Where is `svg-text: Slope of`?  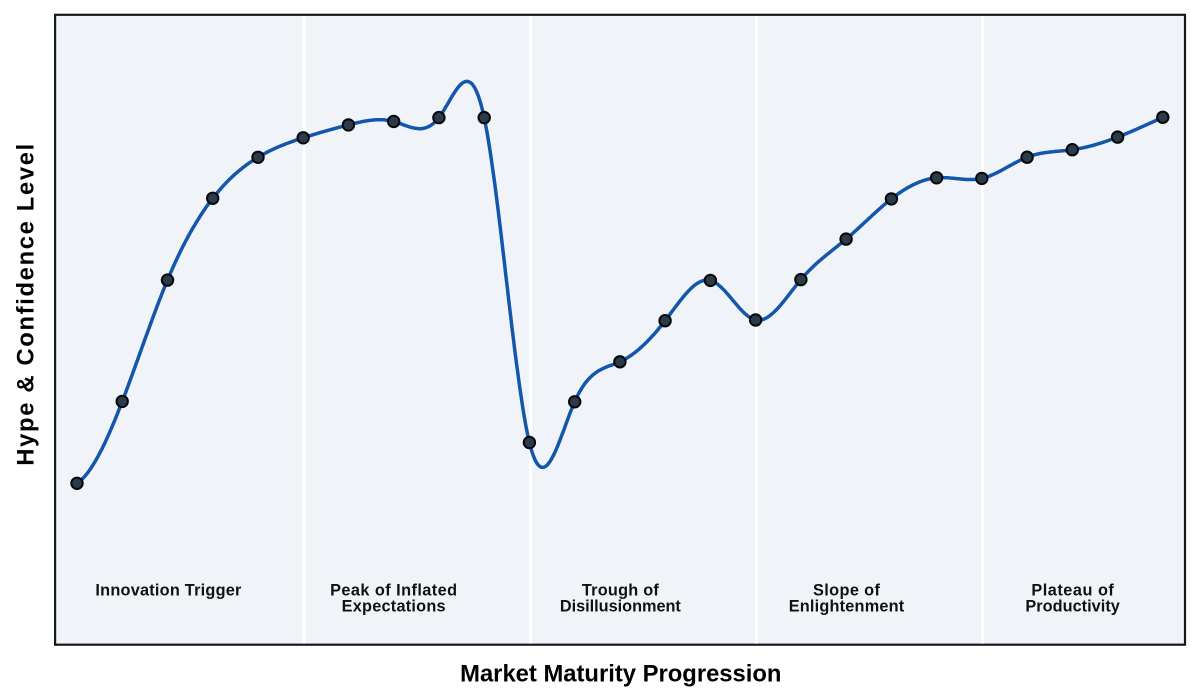 svg-text: Slope of is located at coordinates (847, 590).